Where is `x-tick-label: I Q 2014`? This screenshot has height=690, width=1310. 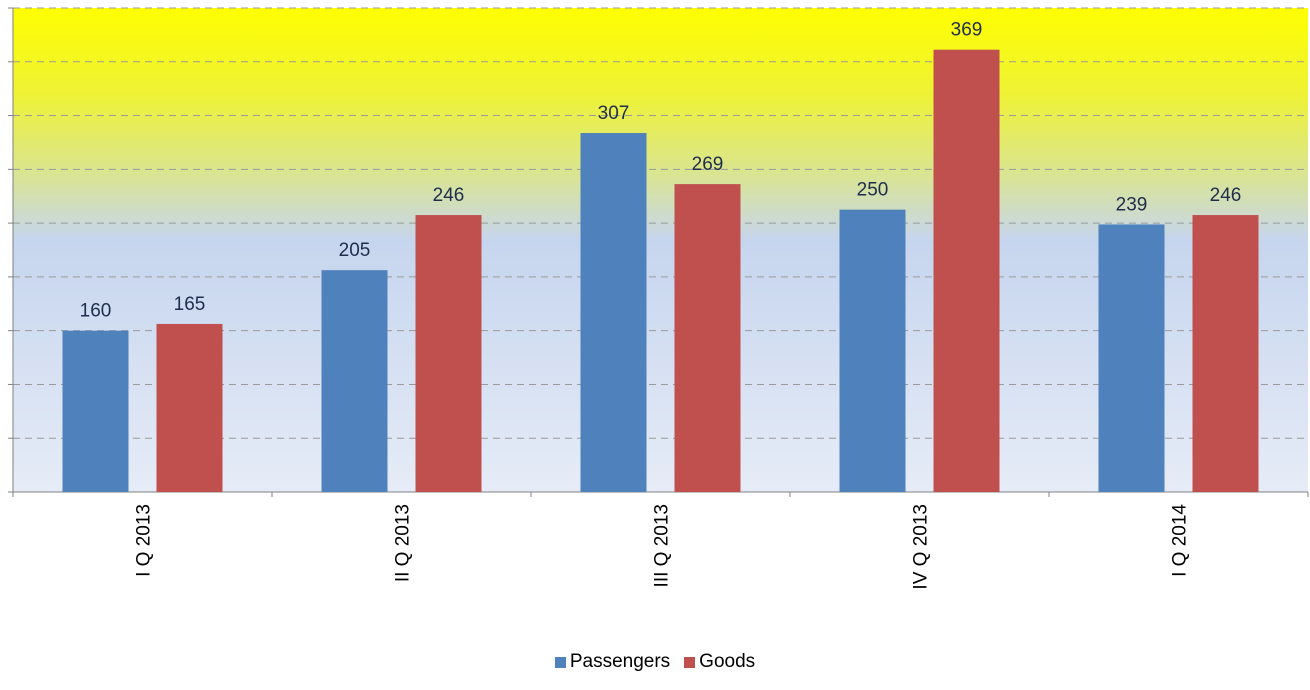 x-tick-label: I Q 2014 is located at coordinates (1180, 540).